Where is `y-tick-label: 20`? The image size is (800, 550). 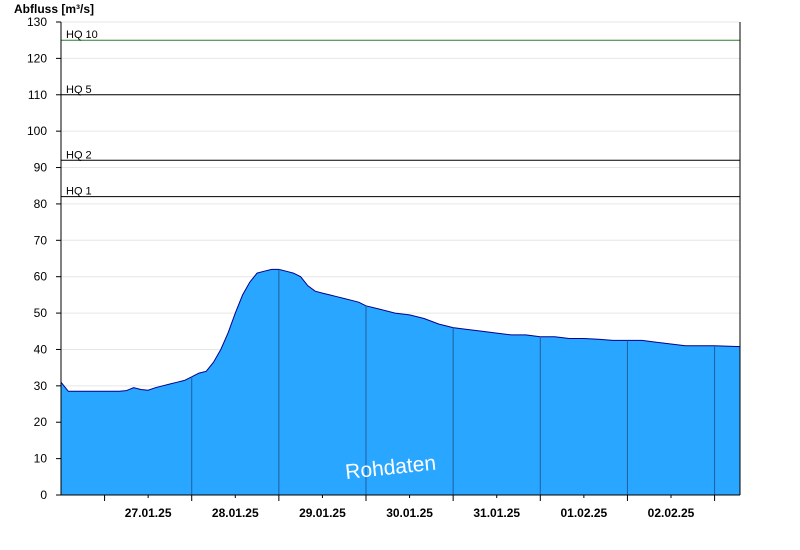
y-tick-label: 20 is located at coordinates (41, 422).